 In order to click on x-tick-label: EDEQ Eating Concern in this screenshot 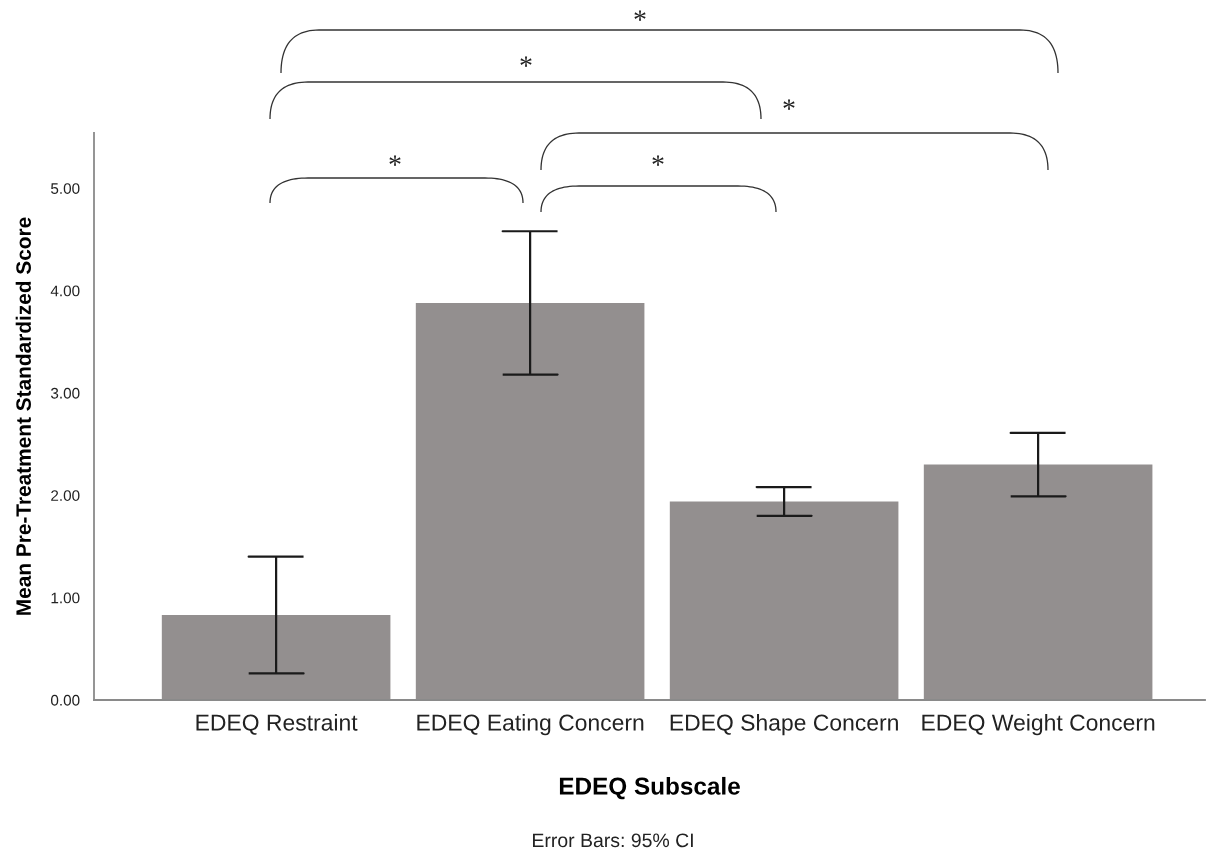, I will do `click(530, 724)`.